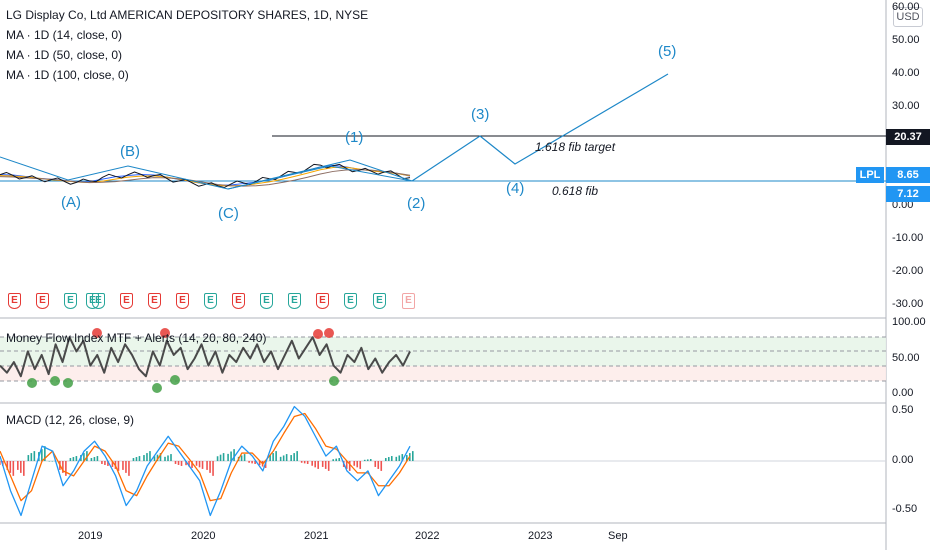 The image size is (932, 550). What do you see at coordinates (908, 17) in the screenshot?
I see `currency-button: USD` at bounding box center [908, 17].